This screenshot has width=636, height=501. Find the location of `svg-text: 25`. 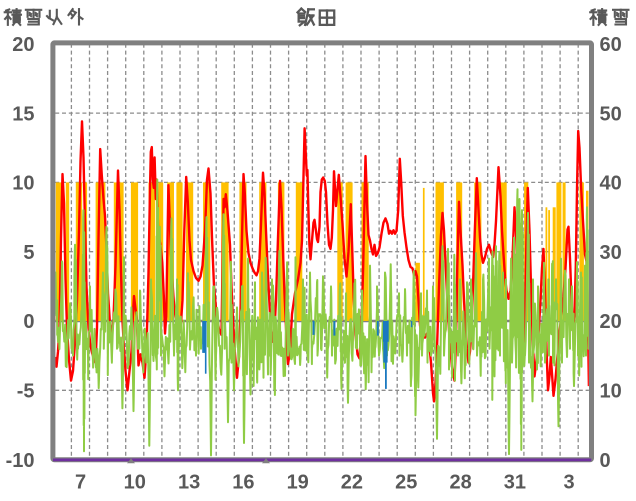

svg-text: 25 is located at coordinates (406, 482).